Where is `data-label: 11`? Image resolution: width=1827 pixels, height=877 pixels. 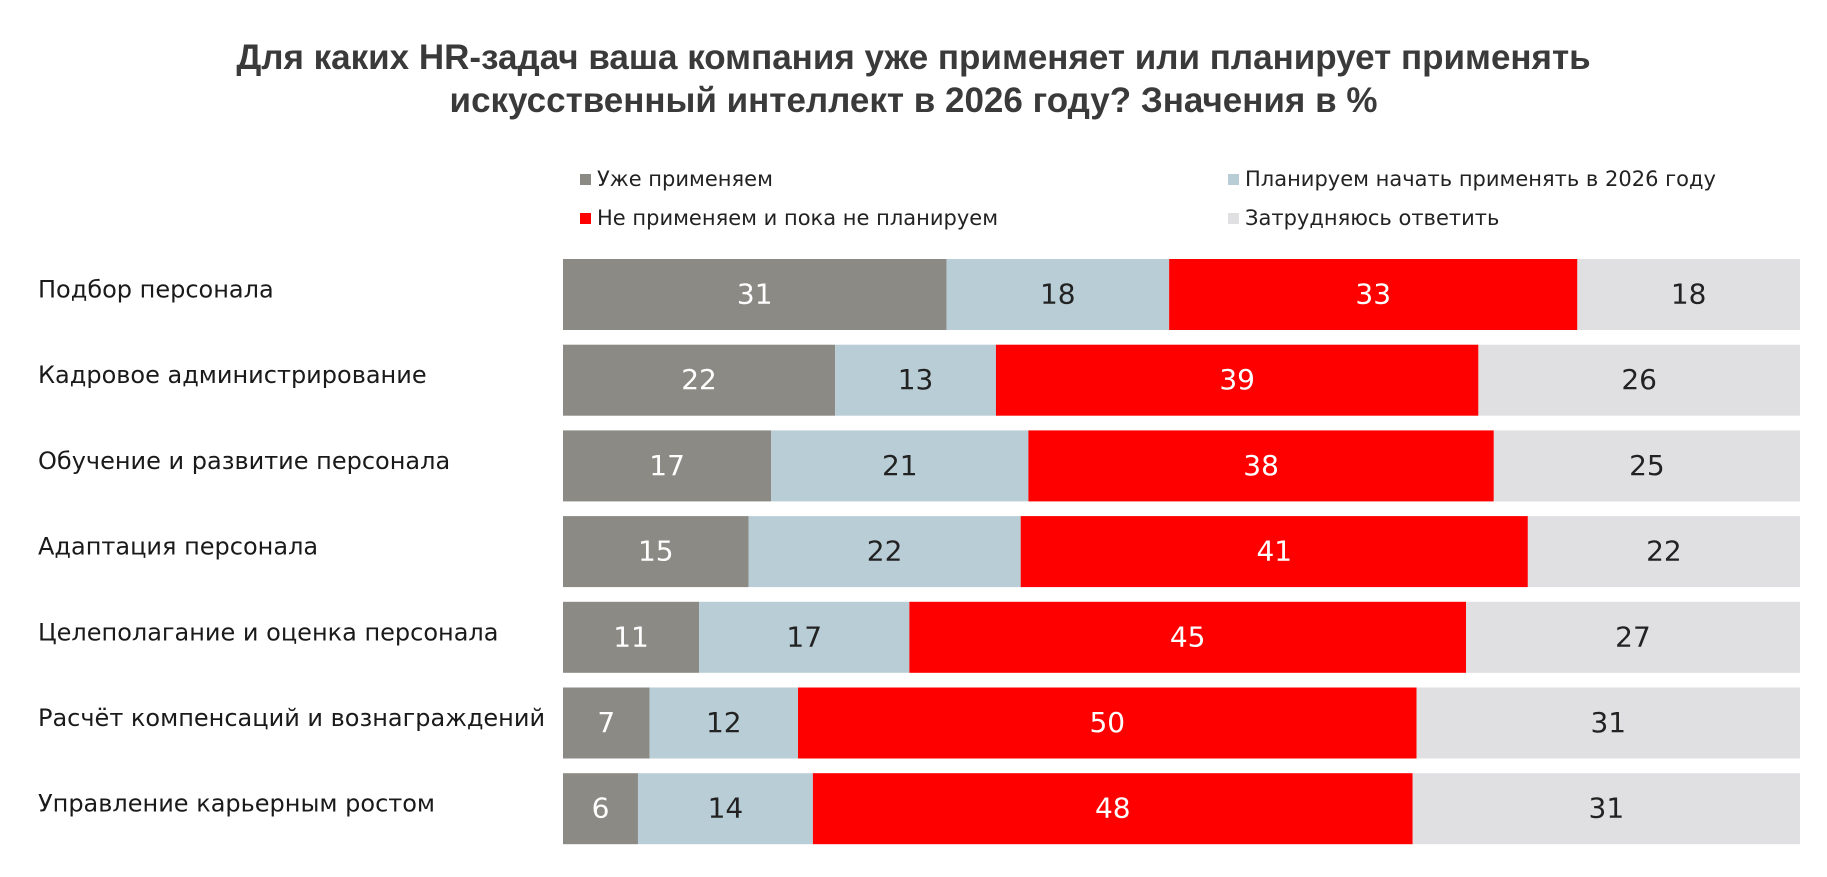 data-label: 11 is located at coordinates (631, 636).